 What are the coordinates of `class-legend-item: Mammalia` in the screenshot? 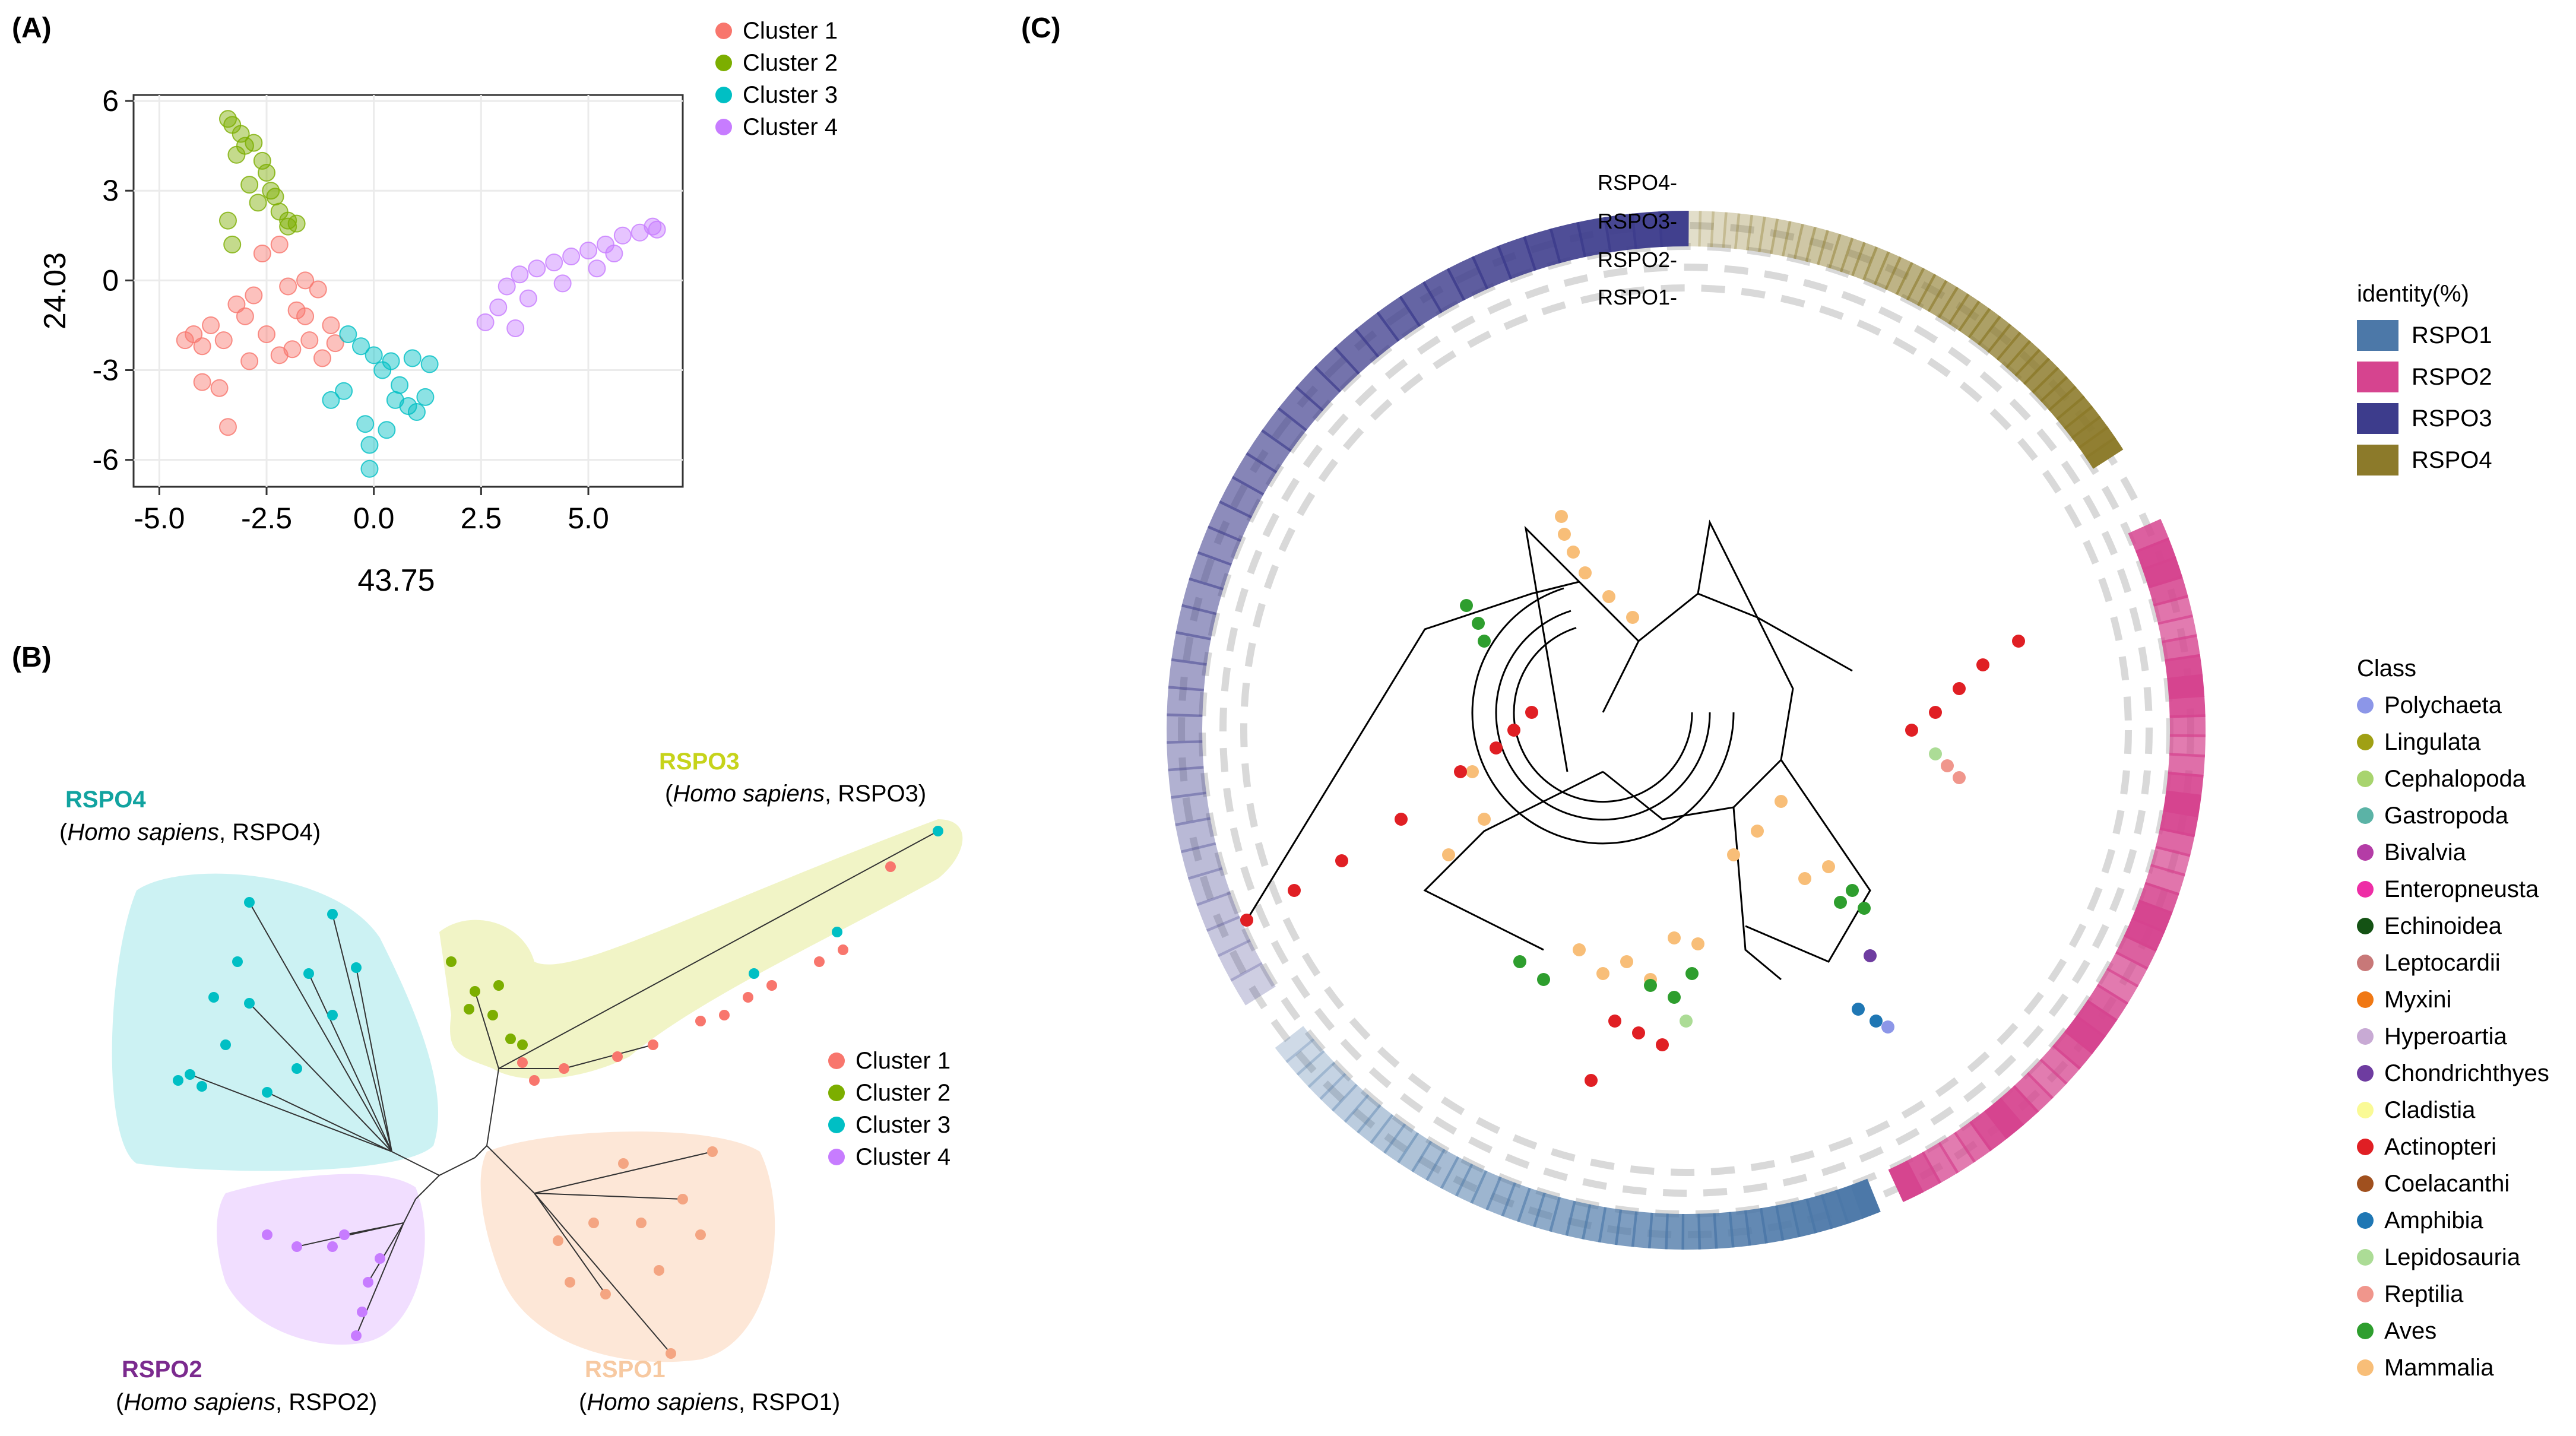 It's located at (2453, 1368).